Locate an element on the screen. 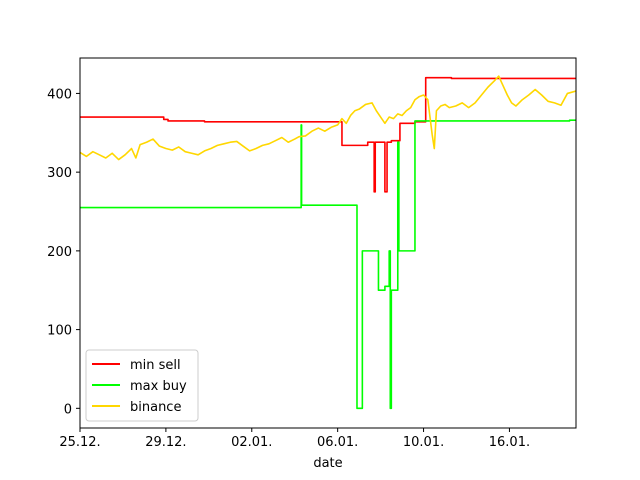 The image size is (640, 480). legend-label: min sell is located at coordinates (155, 365).